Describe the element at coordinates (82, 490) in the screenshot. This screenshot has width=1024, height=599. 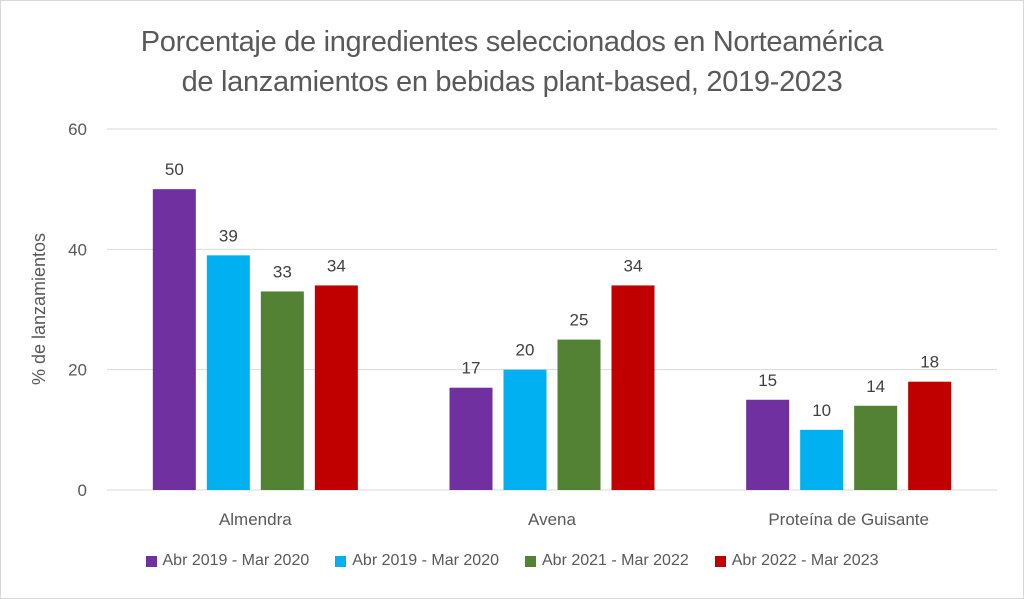
I see `y-tick-label: 0` at that location.